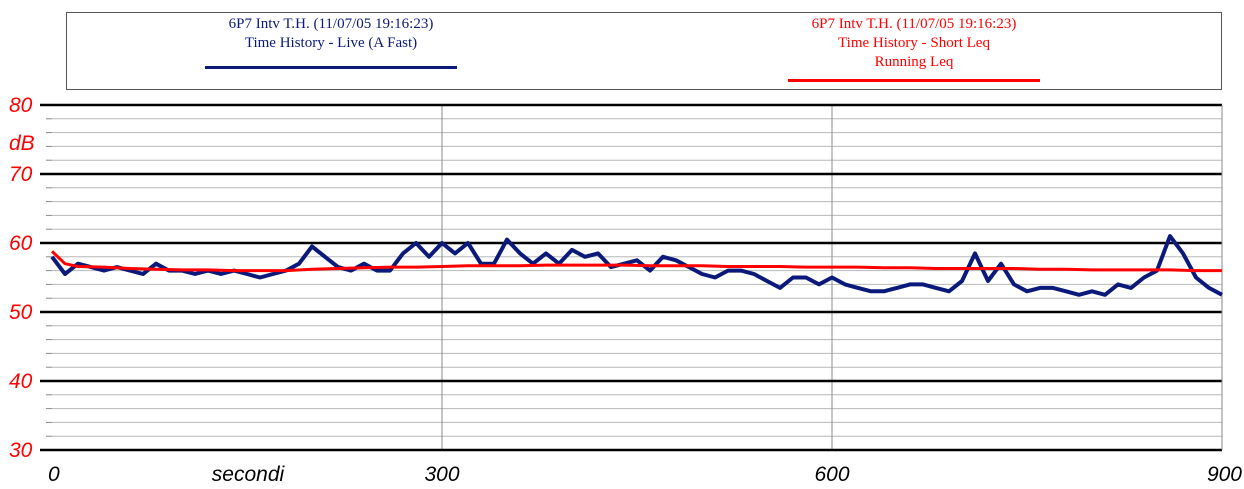 The height and width of the screenshot is (489, 1244). I want to click on x-tick-label: 900, so click(1224, 474).